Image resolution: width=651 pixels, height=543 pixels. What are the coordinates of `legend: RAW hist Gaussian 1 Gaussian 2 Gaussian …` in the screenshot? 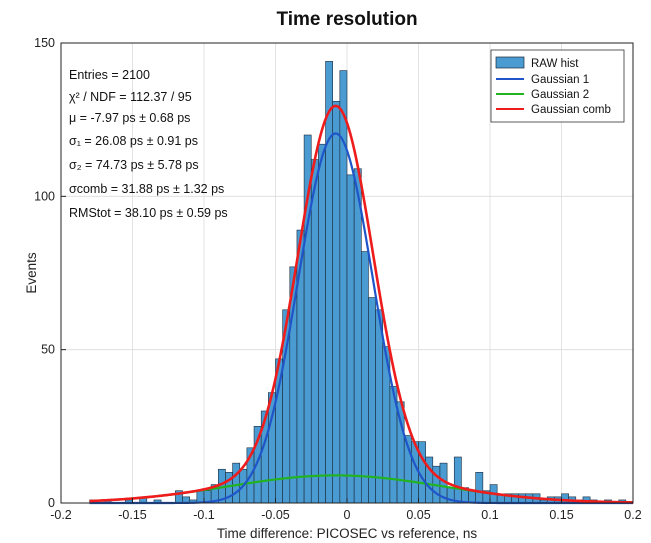 It's located at (557, 86).